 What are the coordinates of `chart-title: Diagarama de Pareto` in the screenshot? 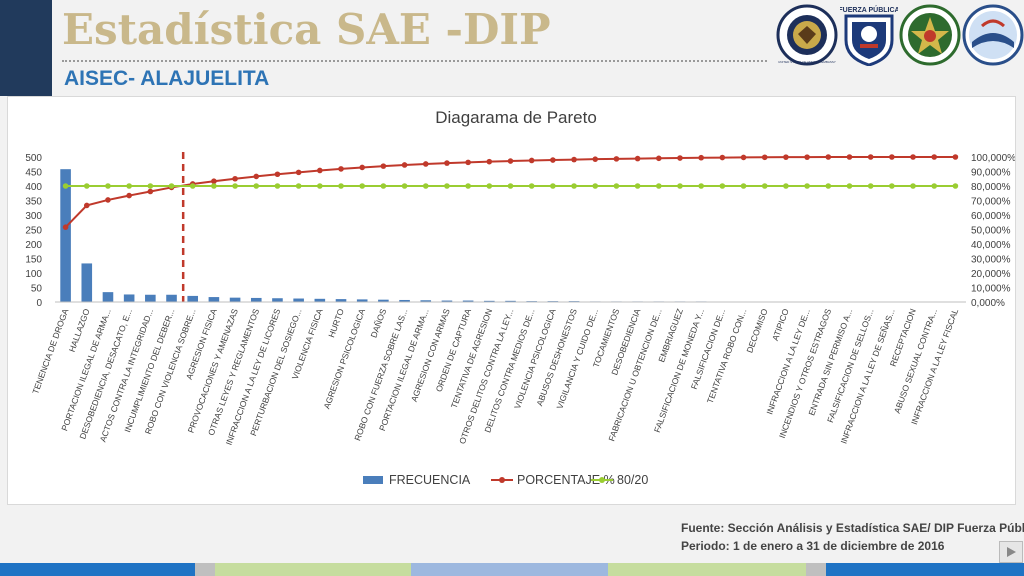 It's located at (516, 117).